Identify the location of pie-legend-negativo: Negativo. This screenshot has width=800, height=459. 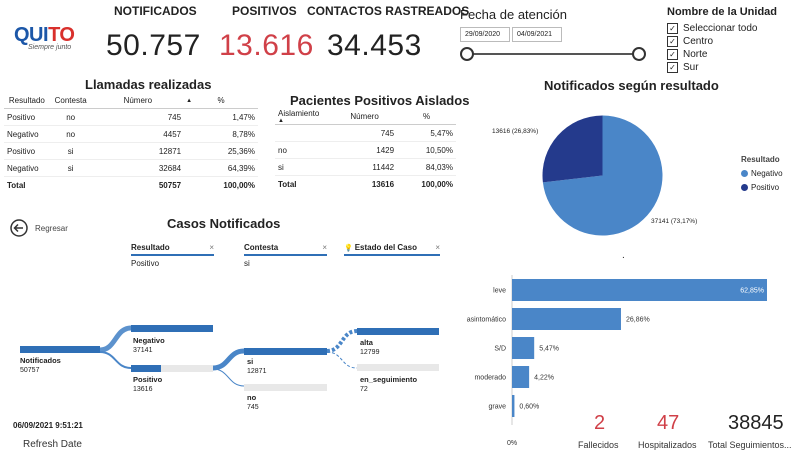
(762, 173).